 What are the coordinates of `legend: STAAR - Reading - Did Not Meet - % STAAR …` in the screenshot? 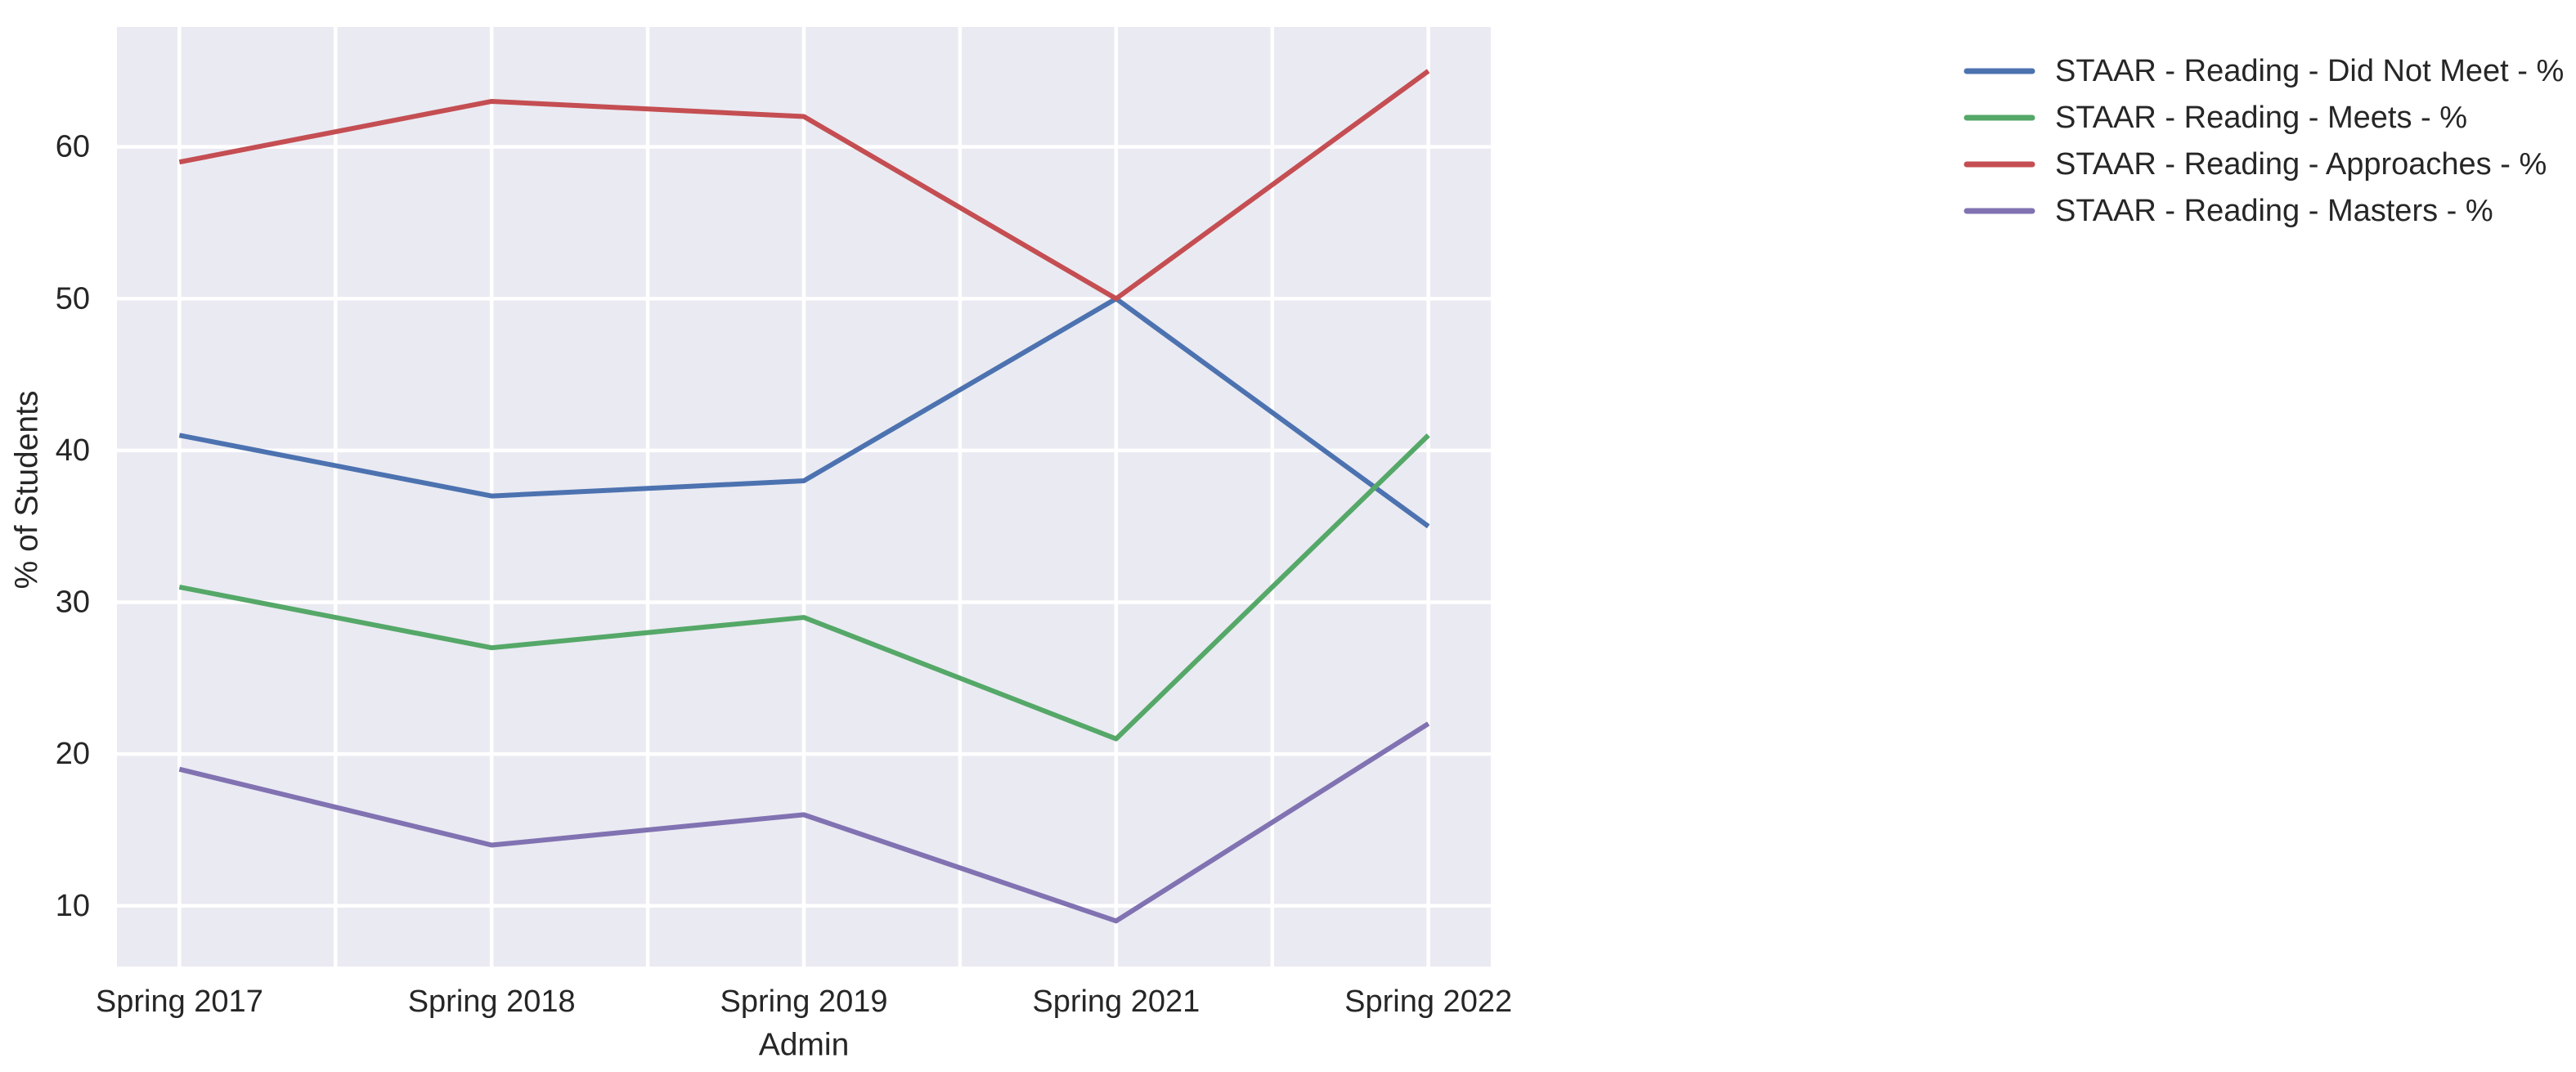 It's located at (2263, 141).